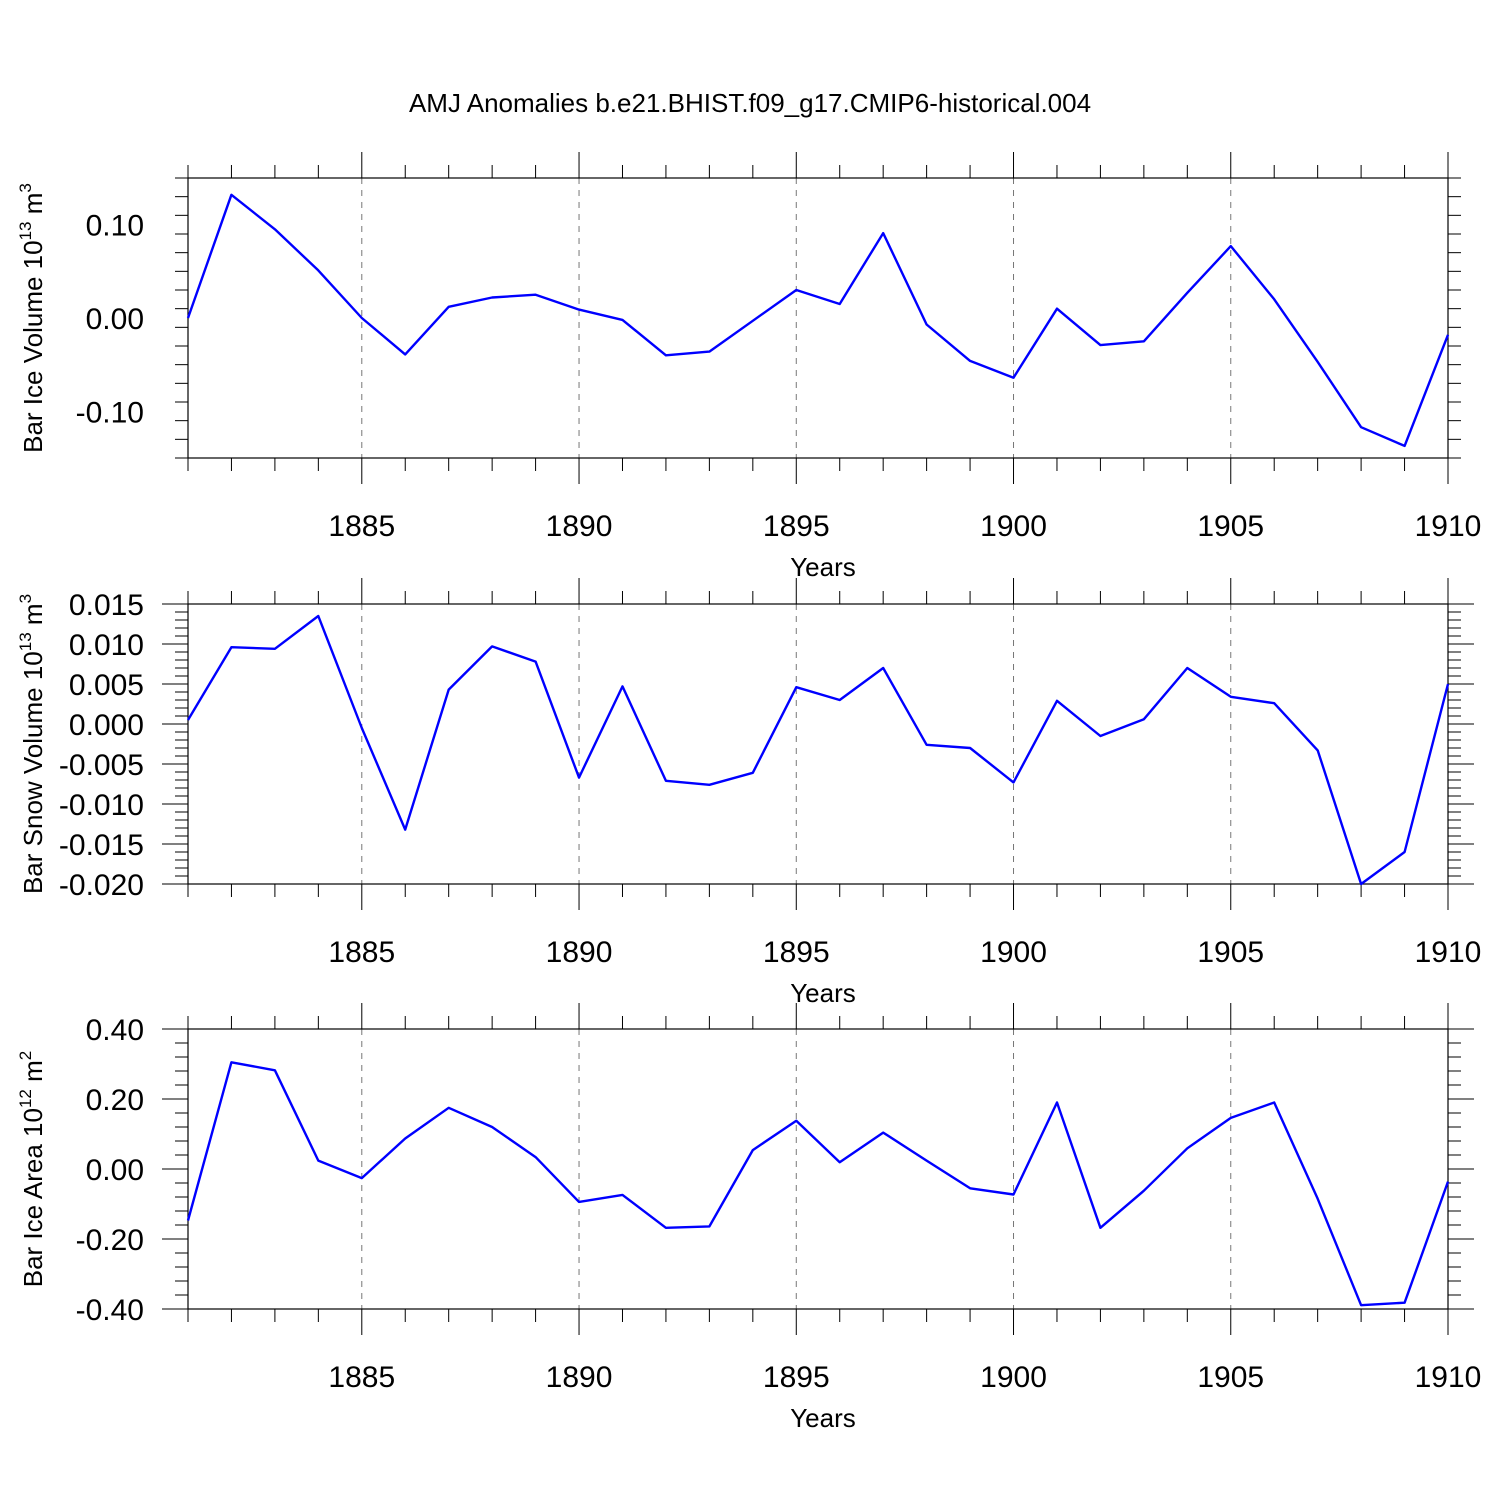 The width and height of the screenshot is (1500, 1500). What do you see at coordinates (101, 845) in the screenshot?
I see `y-tick-label: -0.015` at bounding box center [101, 845].